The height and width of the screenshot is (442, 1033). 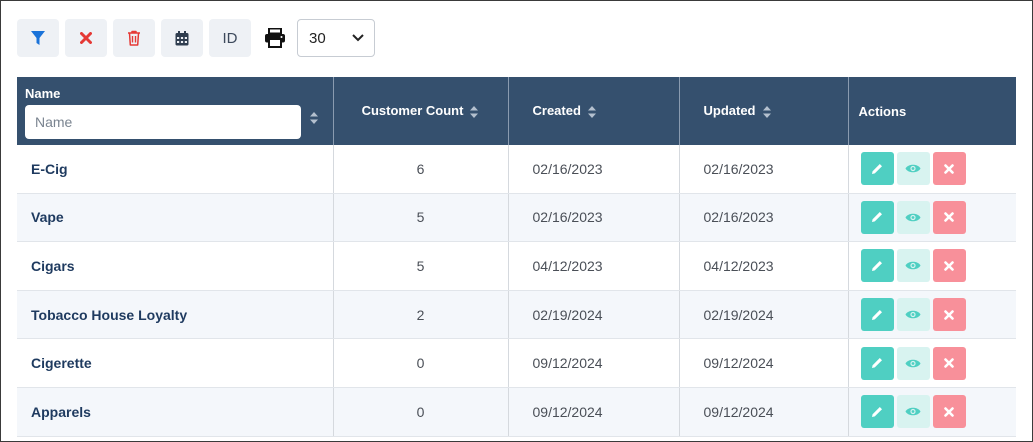 What do you see at coordinates (336, 38) in the screenshot?
I see `per-page-select: 30` at bounding box center [336, 38].